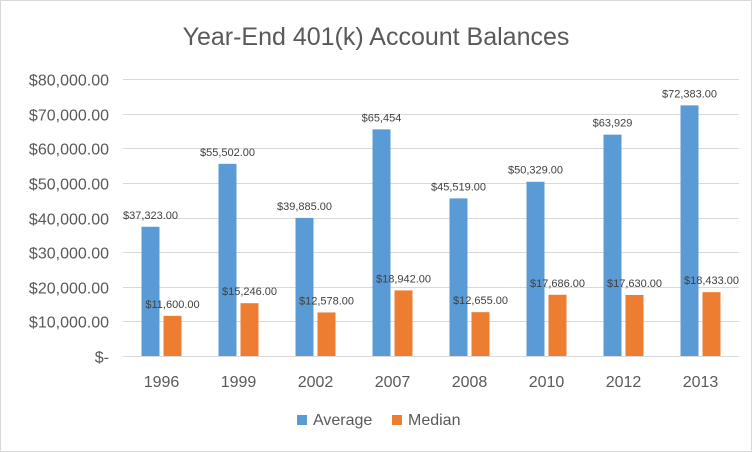 The width and height of the screenshot is (752, 452). What do you see at coordinates (711, 281) in the screenshot?
I see `data-label-median-2013: $18,433.00` at bounding box center [711, 281].